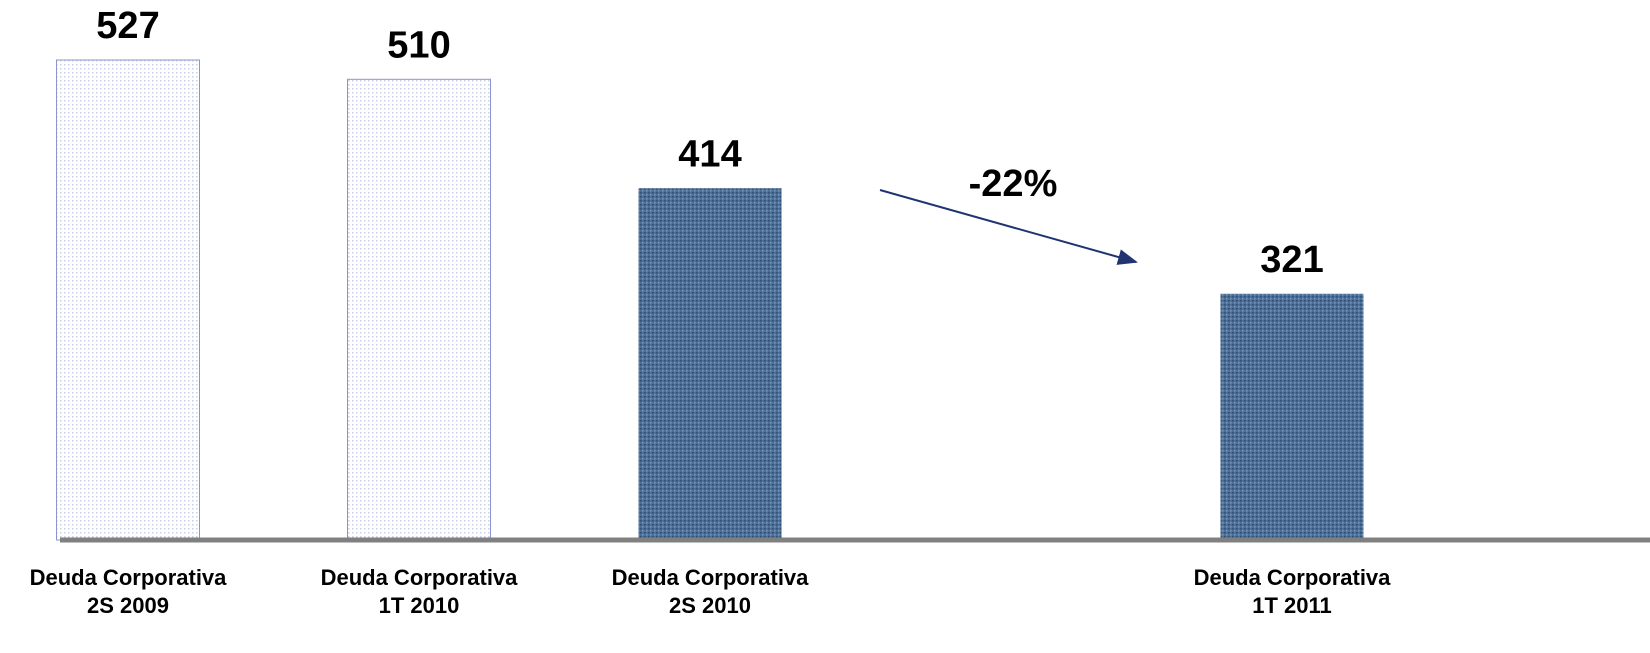  Describe the element at coordinates (710, 605) in the screenshot. I see `x-tick-label: 2S 2010` at that location.